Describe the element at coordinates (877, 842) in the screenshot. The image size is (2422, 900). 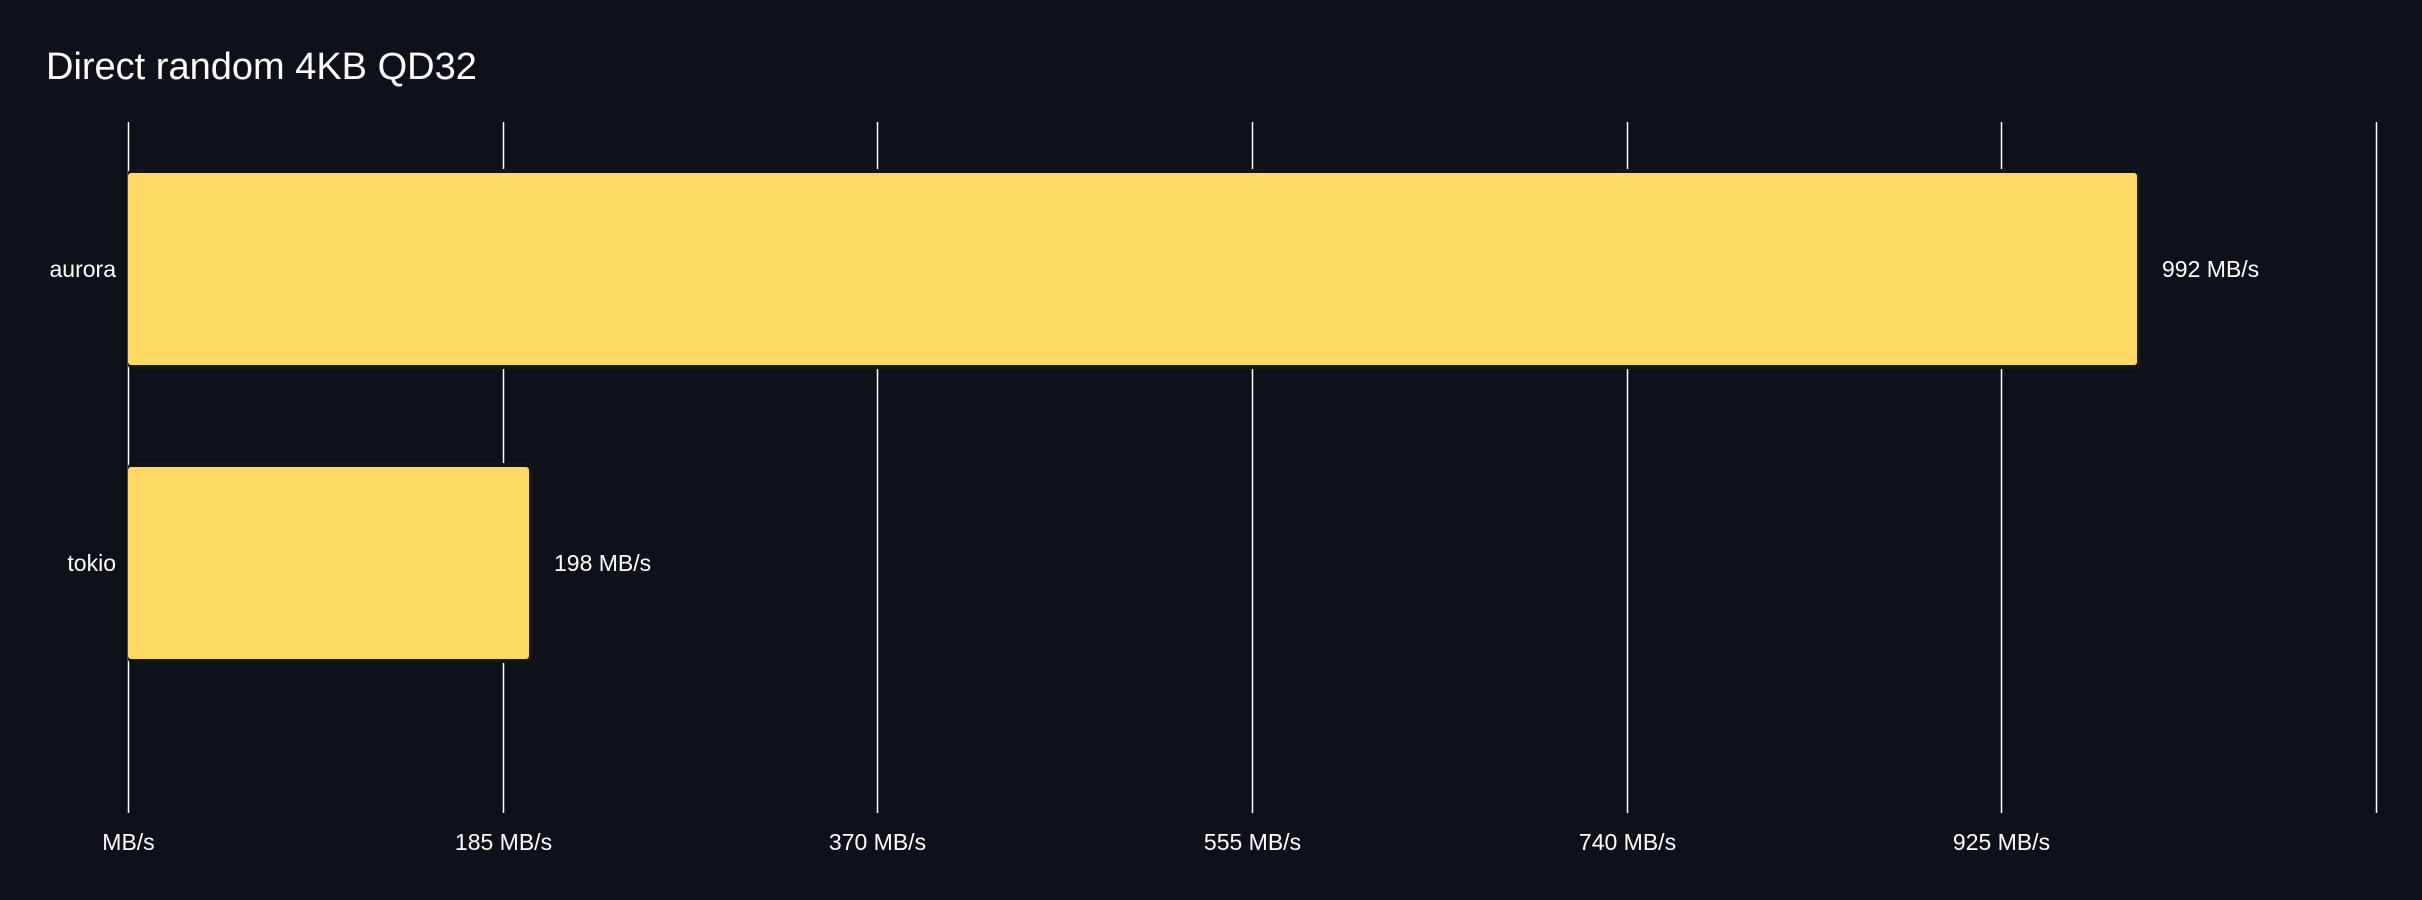
I see `x-tick-label: 370 MB/s` at that location.